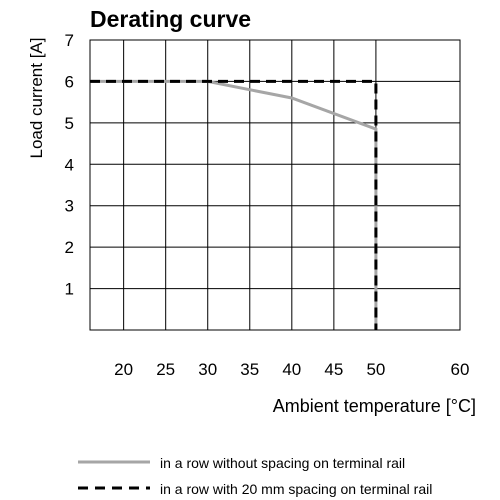 The width and height of the screenshot is (500, 500). I want to click on y-tick-label: 1, so click(69, 289).